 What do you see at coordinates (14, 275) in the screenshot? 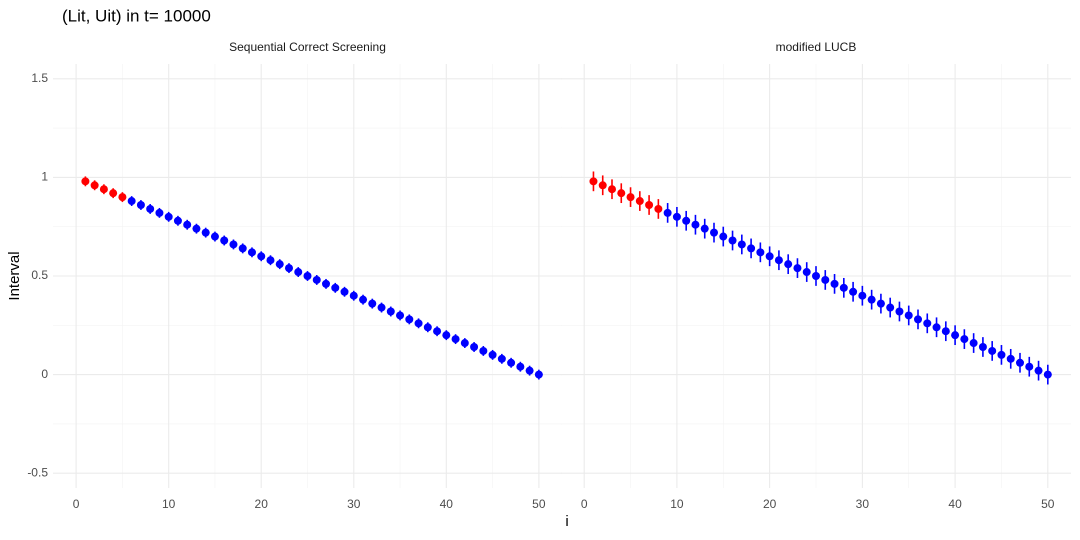
I see `y-axis-label: Interval` at bounding box center [14, 275].